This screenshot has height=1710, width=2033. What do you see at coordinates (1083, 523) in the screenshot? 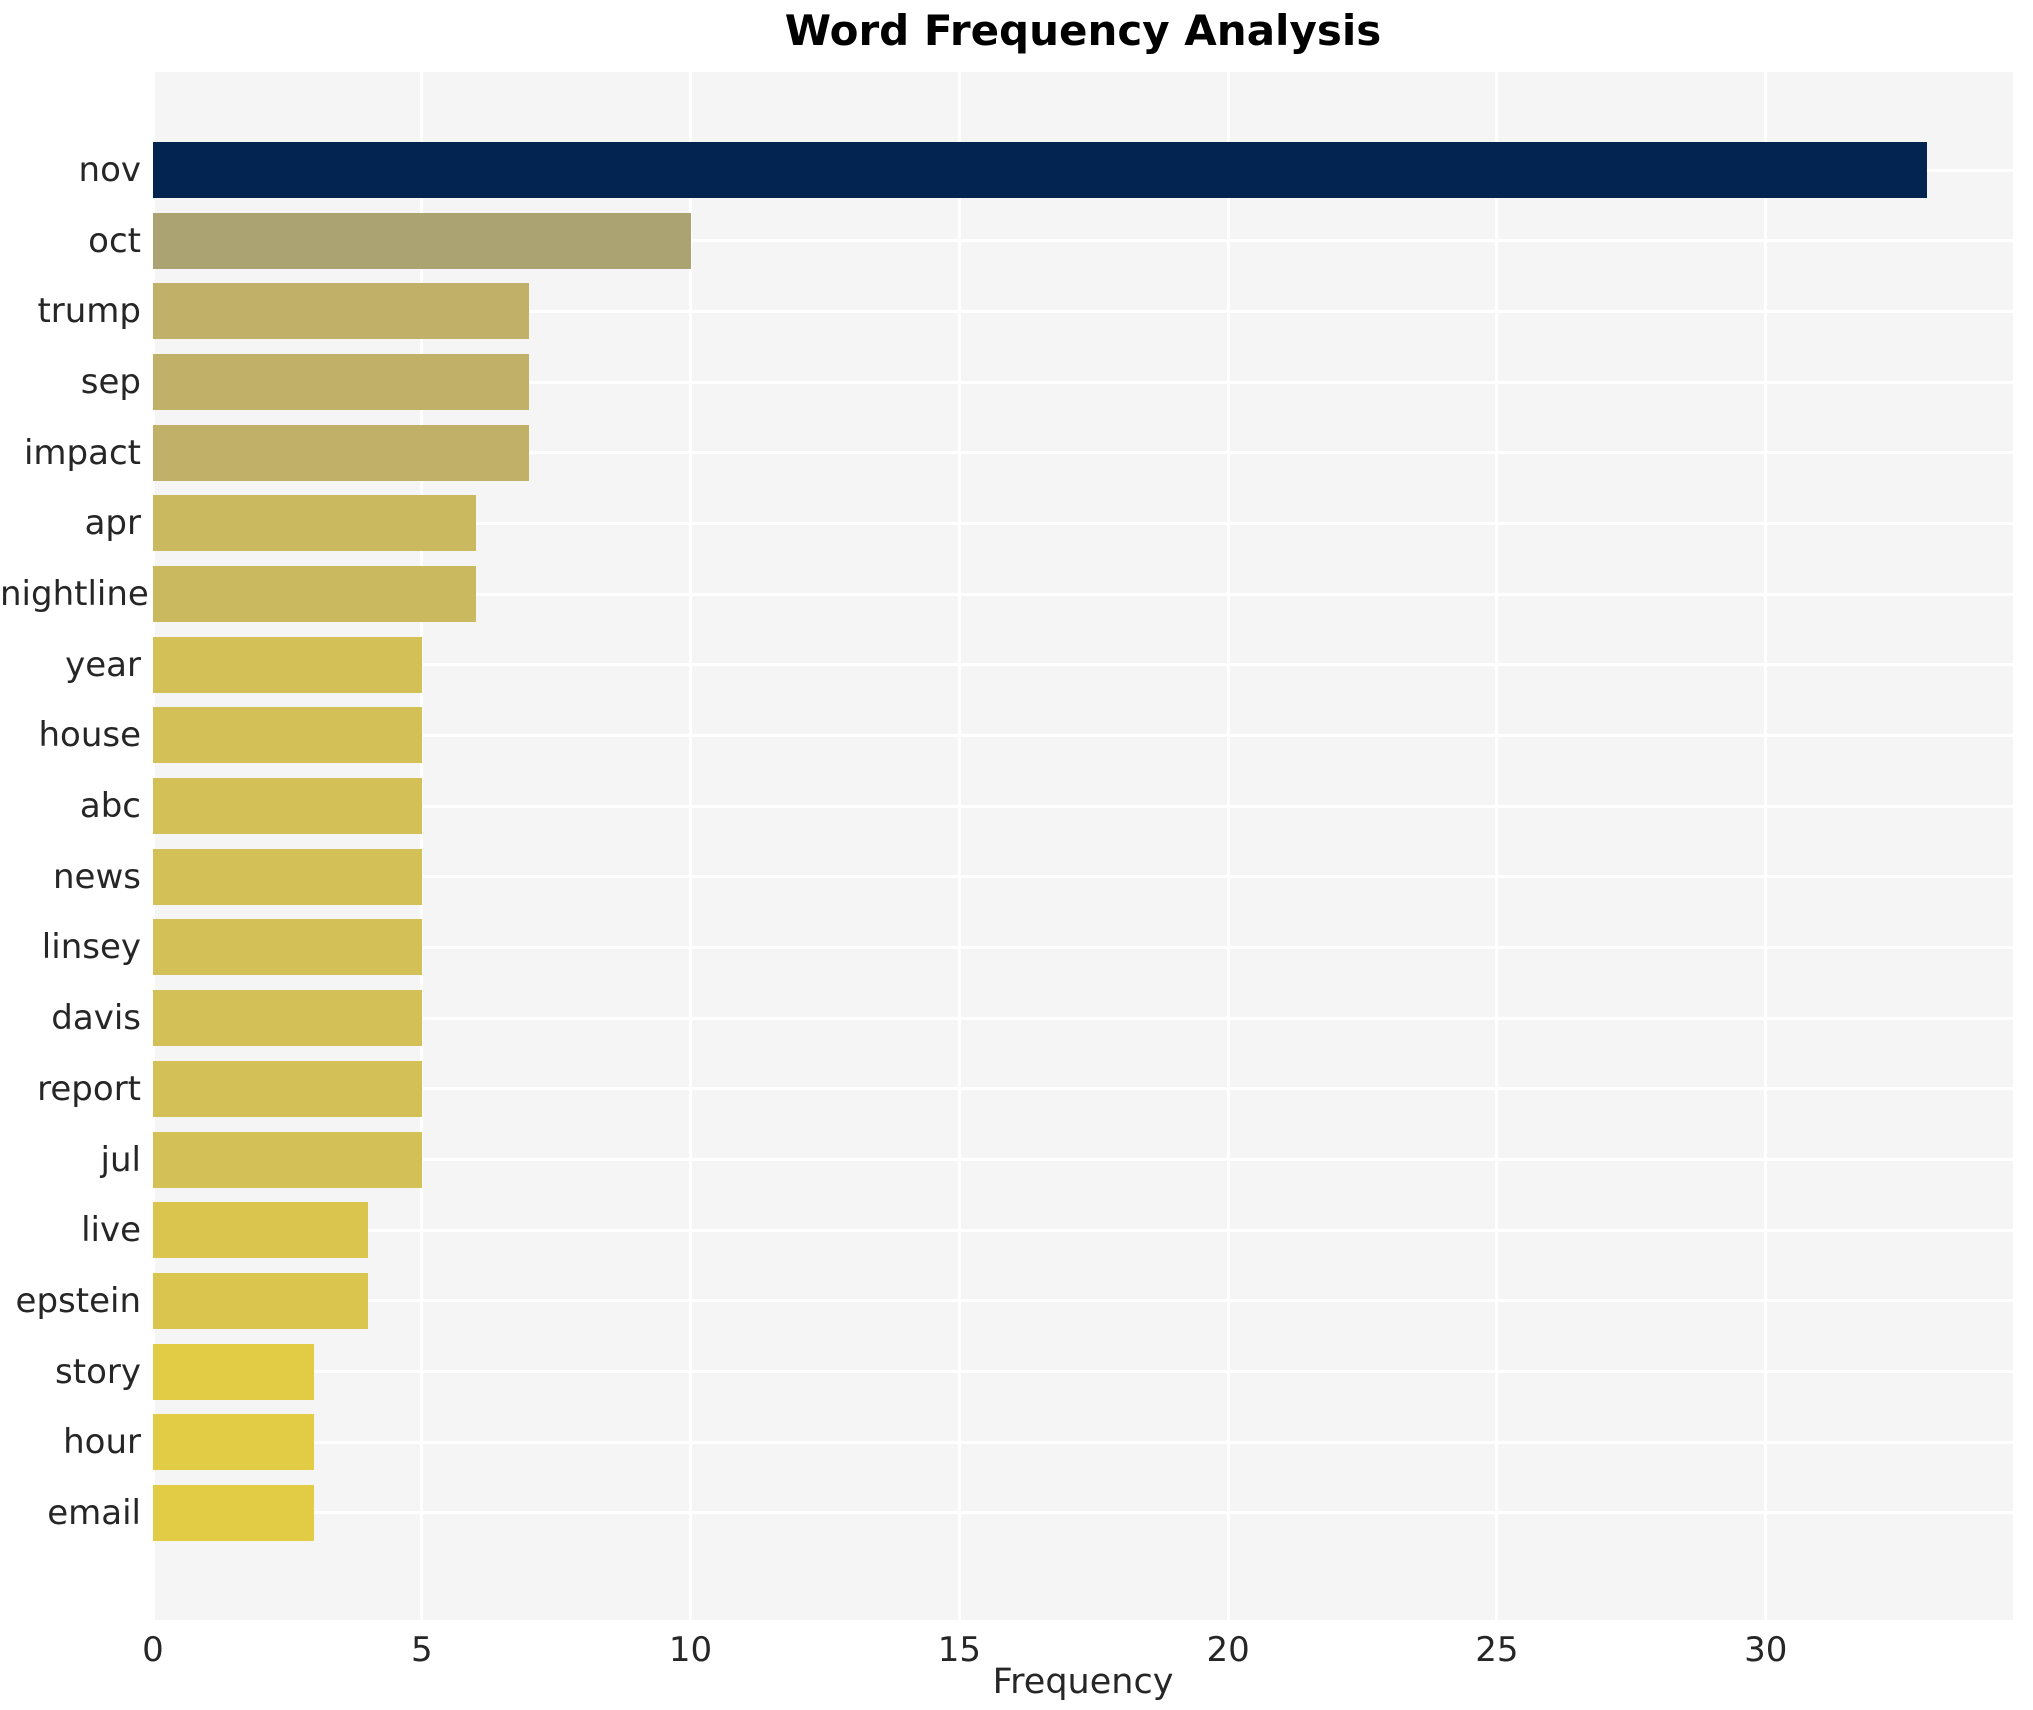
I see `gridline-horizontal-apr` at bounding box center [1083, 523].